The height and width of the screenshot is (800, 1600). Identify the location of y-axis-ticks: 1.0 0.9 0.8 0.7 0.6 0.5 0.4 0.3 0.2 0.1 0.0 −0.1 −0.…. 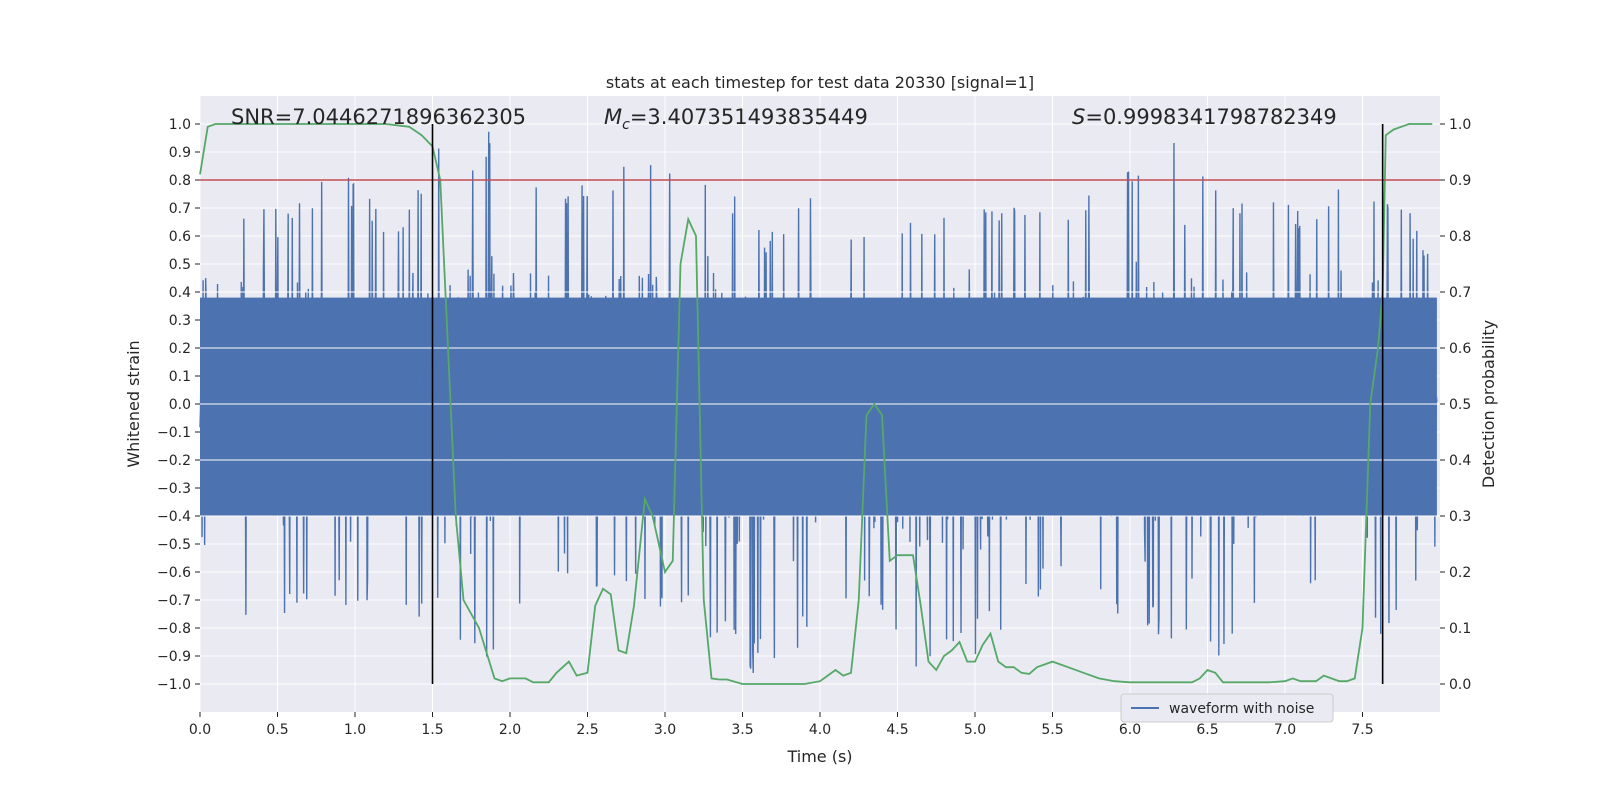
(178, 405).